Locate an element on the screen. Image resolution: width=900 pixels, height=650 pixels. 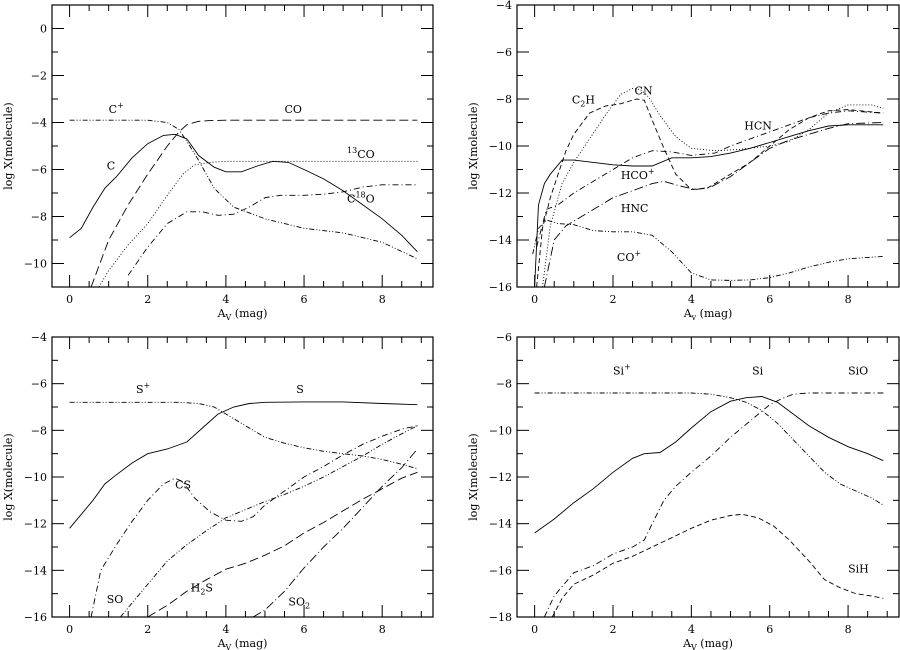
series-line-hnc is located at coordinates (713, 204).